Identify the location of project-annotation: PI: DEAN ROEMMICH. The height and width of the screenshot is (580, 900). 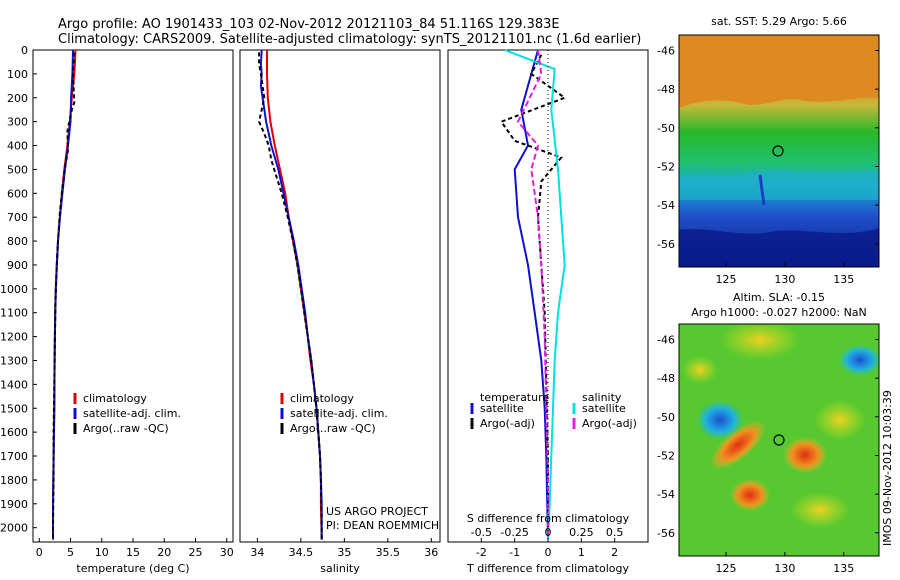
(382, 525).